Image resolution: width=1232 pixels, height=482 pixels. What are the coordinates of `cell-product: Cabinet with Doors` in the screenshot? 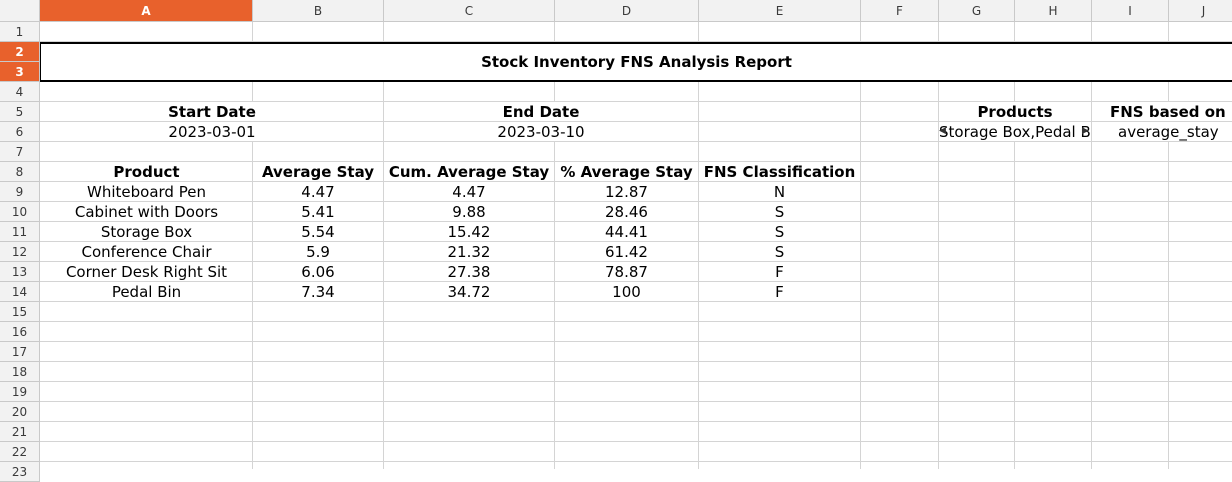 It's located at (146, 212).